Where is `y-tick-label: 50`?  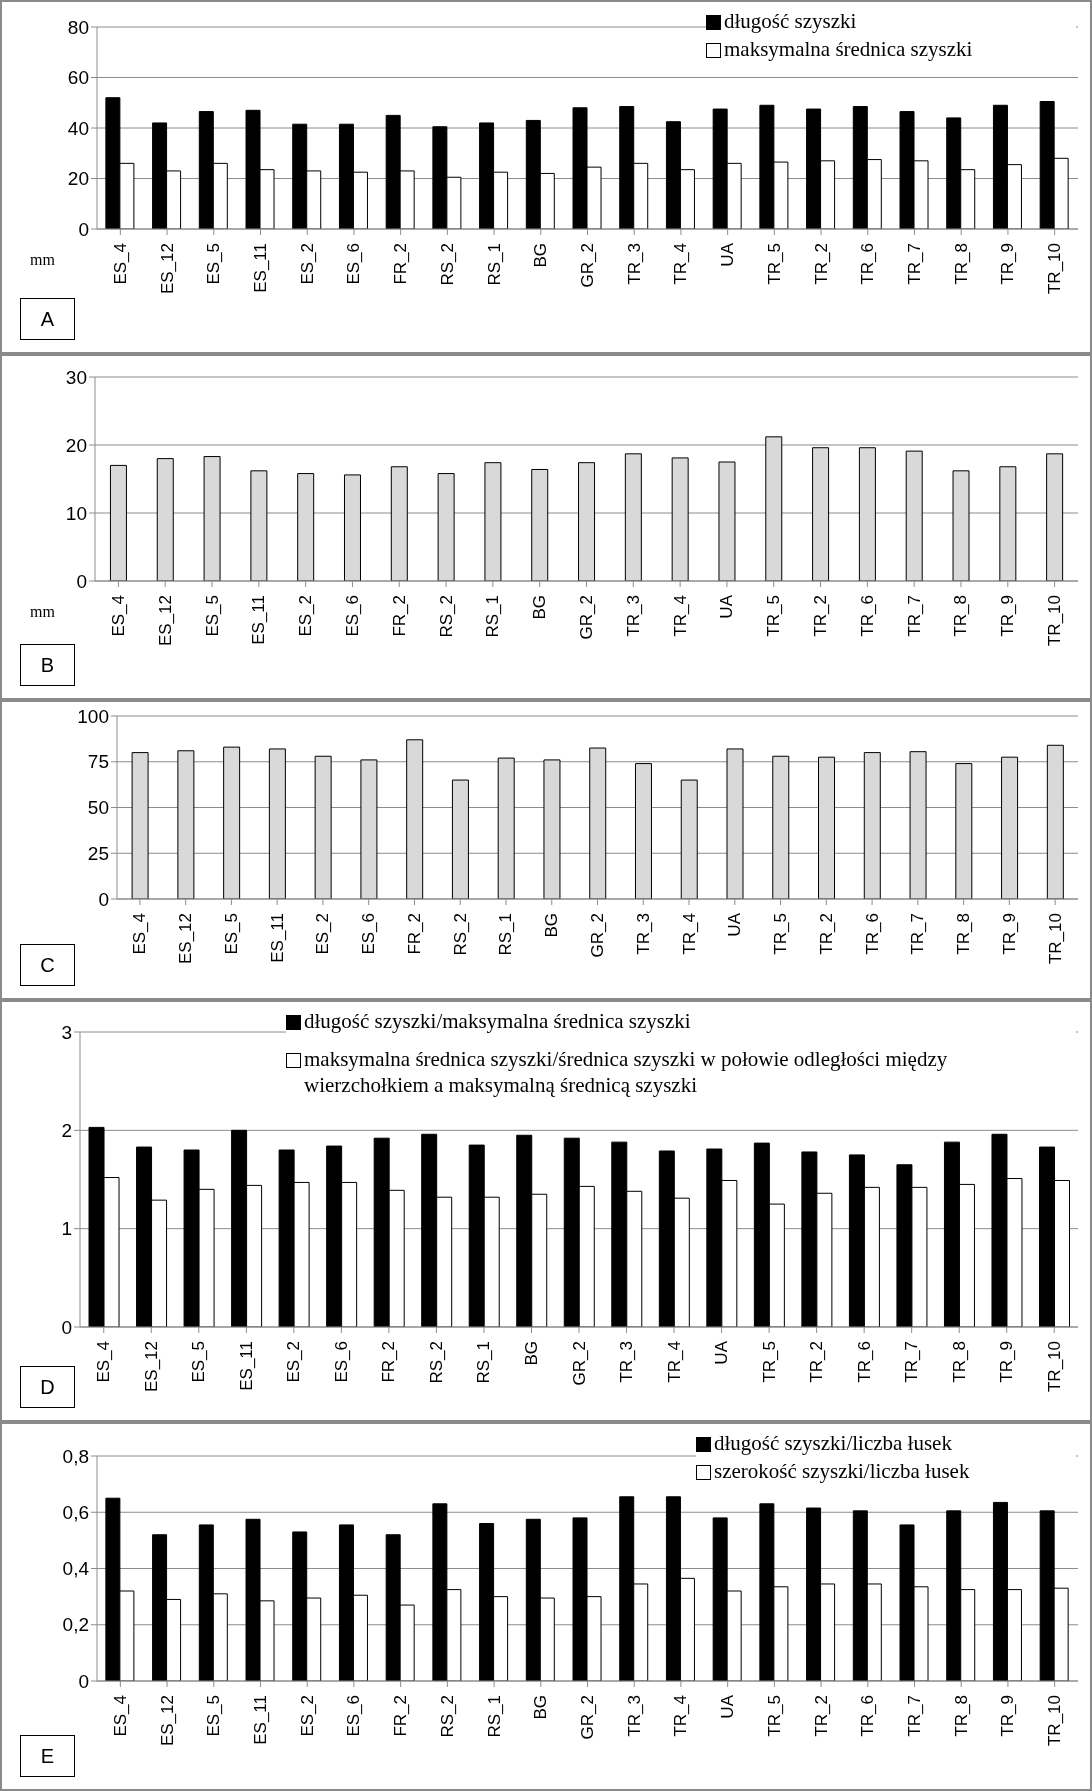
y-tick-label: 50 is located at coordinates (98, 808).